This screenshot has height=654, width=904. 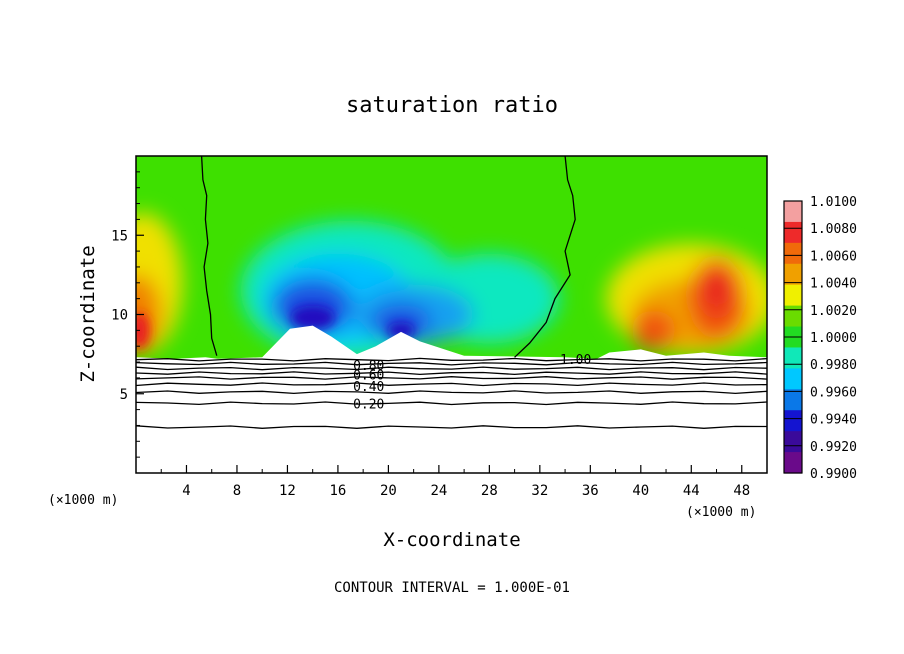 I want to click on y-tick-label: 15, so click(x=119, y=236).